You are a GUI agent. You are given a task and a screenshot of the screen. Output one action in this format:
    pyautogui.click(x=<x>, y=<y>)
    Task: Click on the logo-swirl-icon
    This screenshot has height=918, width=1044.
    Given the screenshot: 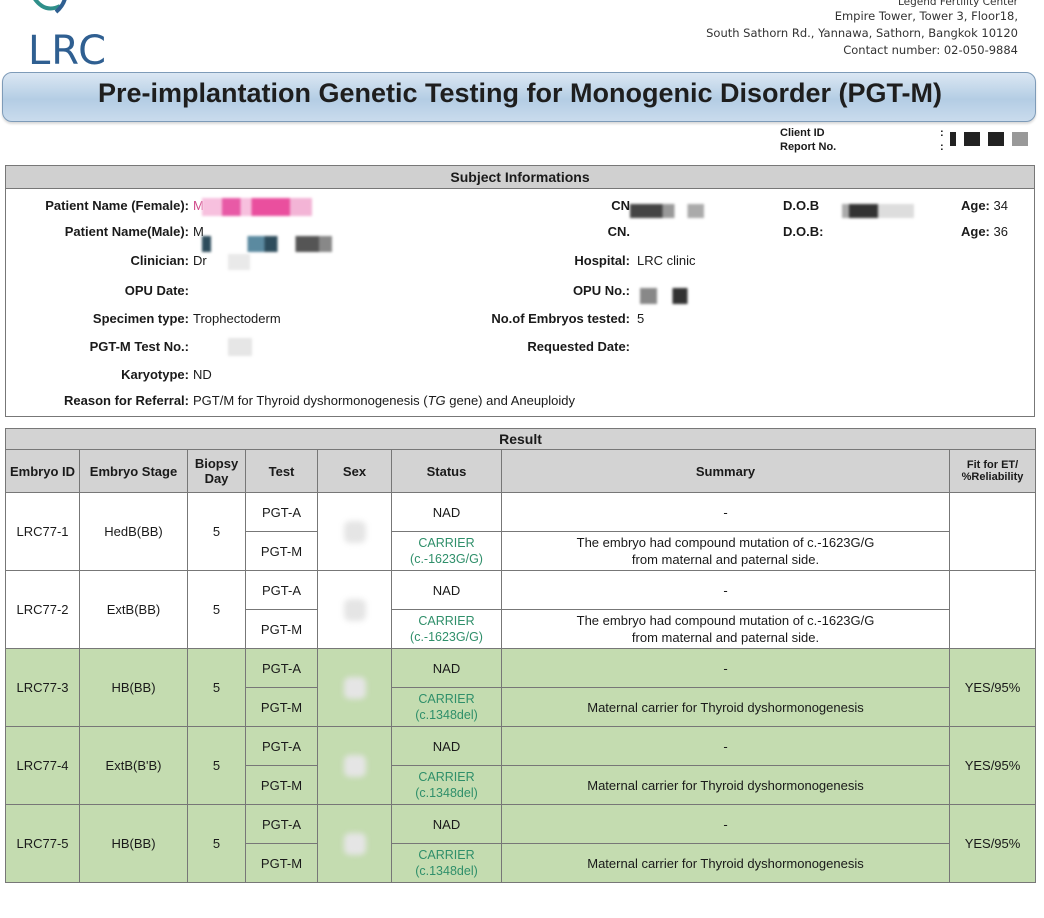 What is the action you would take?
    pyautogui.click(x=50, y=7)
    